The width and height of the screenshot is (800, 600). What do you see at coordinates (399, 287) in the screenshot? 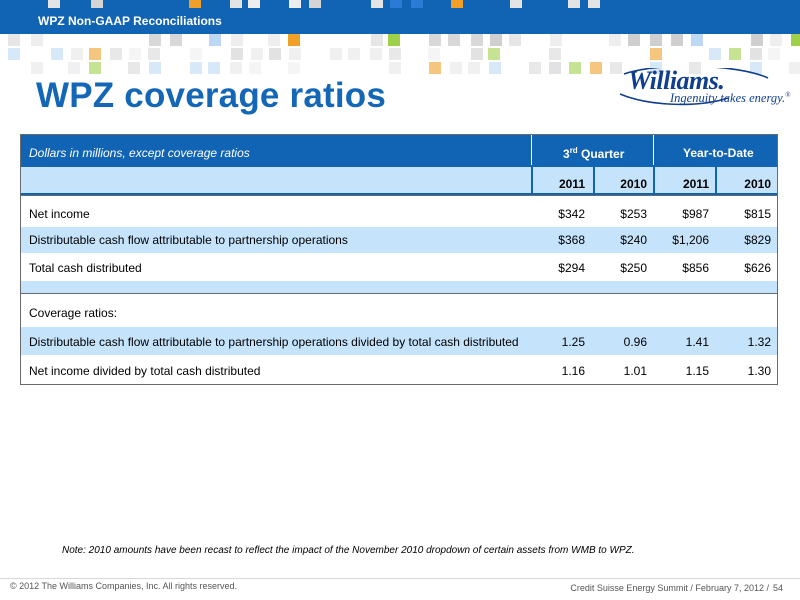
I see `spacer-band` at bounding box center [399, 287].